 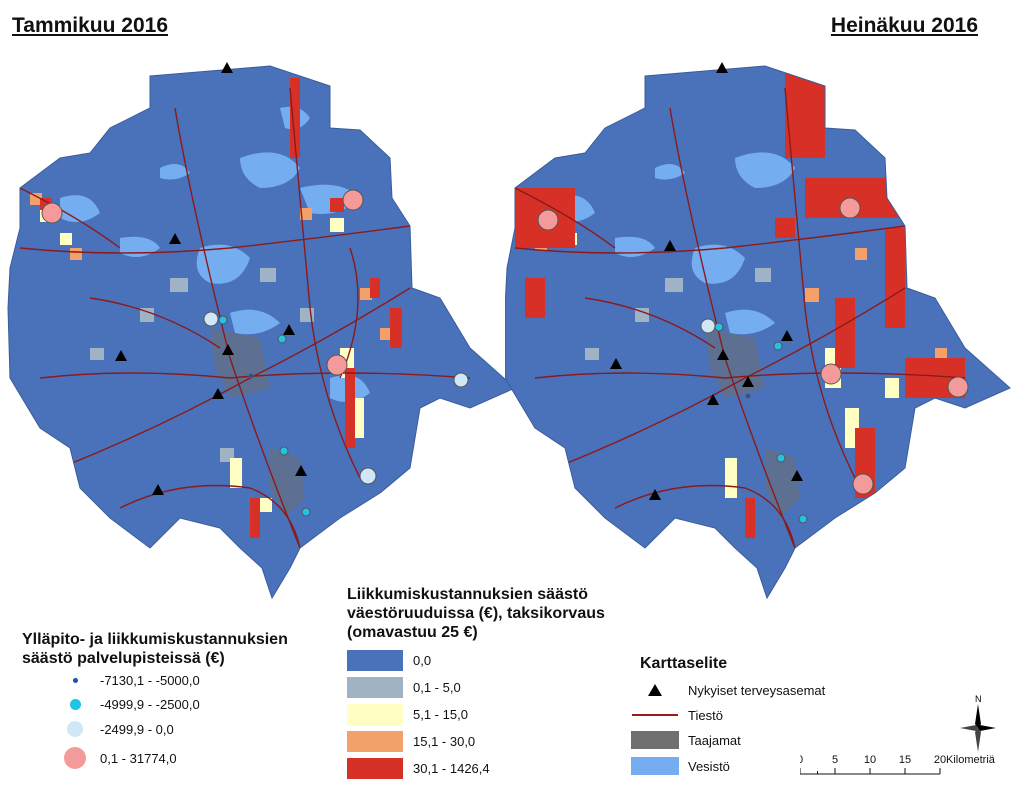 I want to click on service-point-legend-row: 0,1 - 31774,0, so click(x=118, y=758).